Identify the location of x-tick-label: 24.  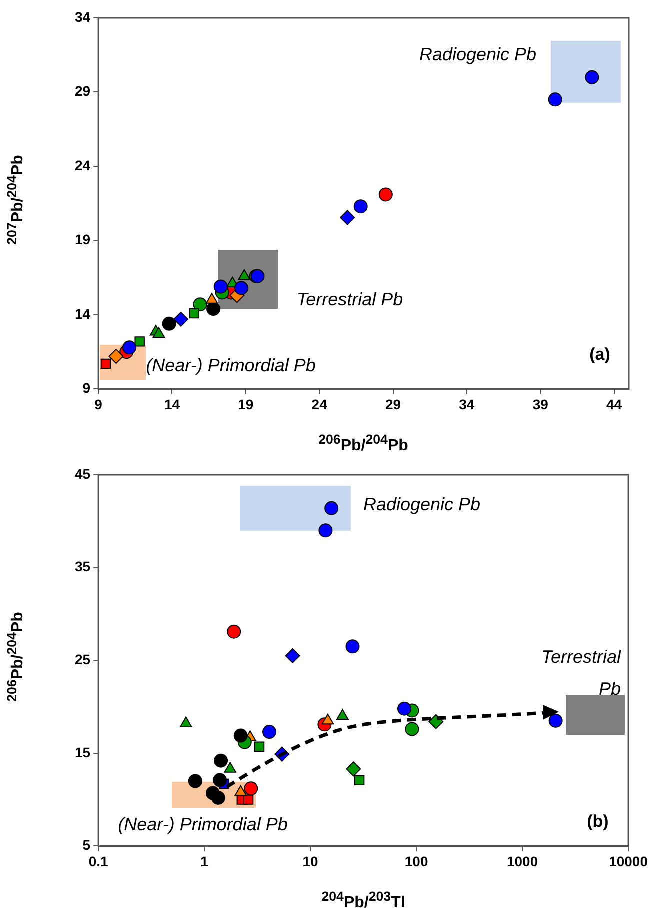
(320, 404).